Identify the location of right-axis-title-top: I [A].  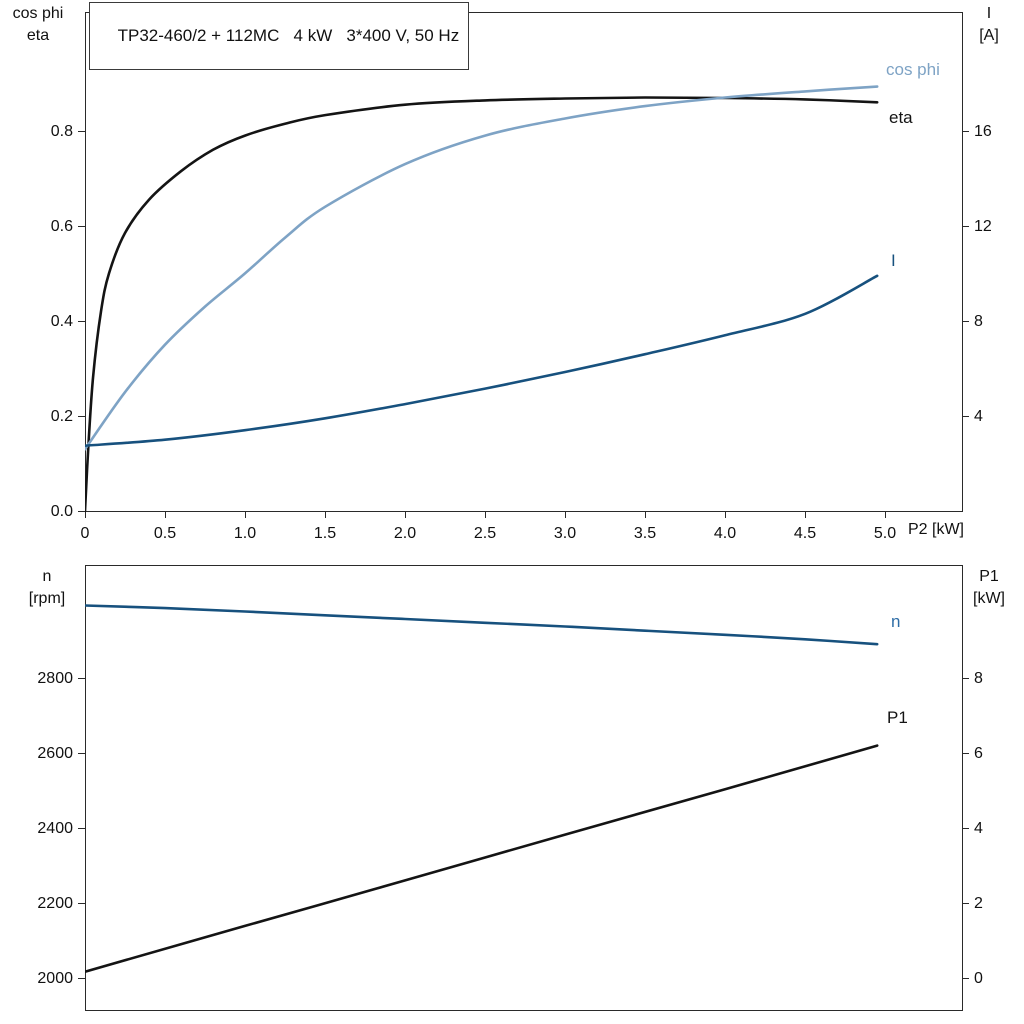
(989, 25).